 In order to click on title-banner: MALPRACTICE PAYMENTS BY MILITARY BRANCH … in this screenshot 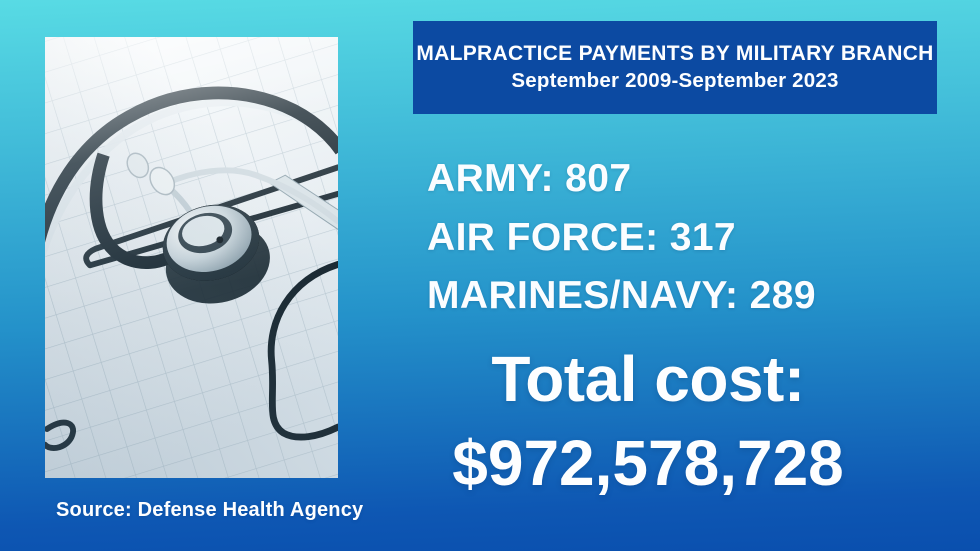, I will do `click(675, 67)`.